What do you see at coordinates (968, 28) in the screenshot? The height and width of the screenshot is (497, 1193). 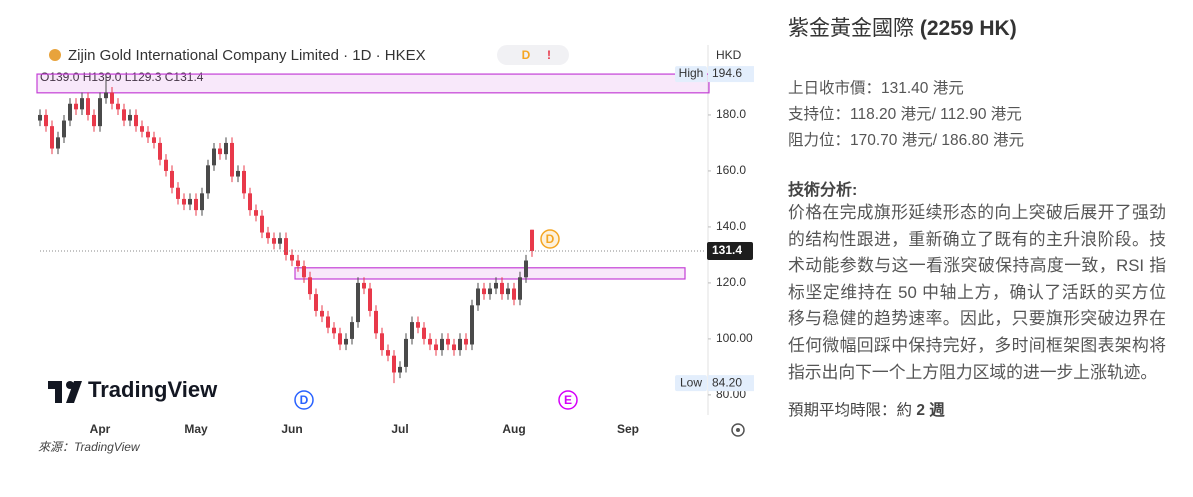 I see `stock-code: (2259 HK)` at bounding box center [968, 28].